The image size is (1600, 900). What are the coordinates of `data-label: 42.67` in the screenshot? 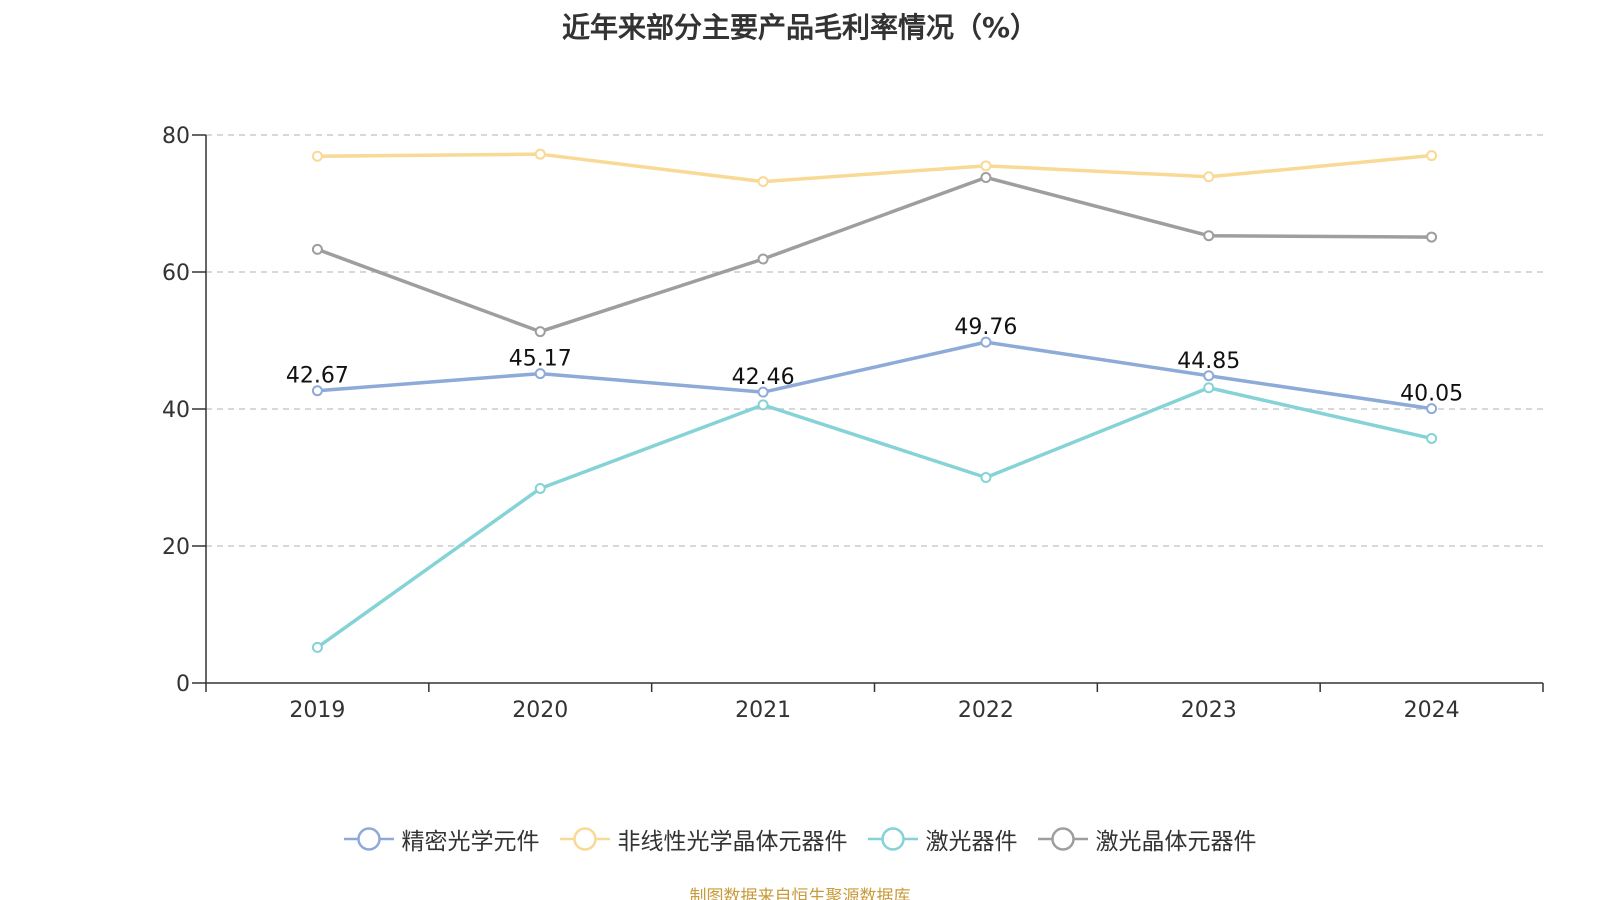 It's located at (317, 376).